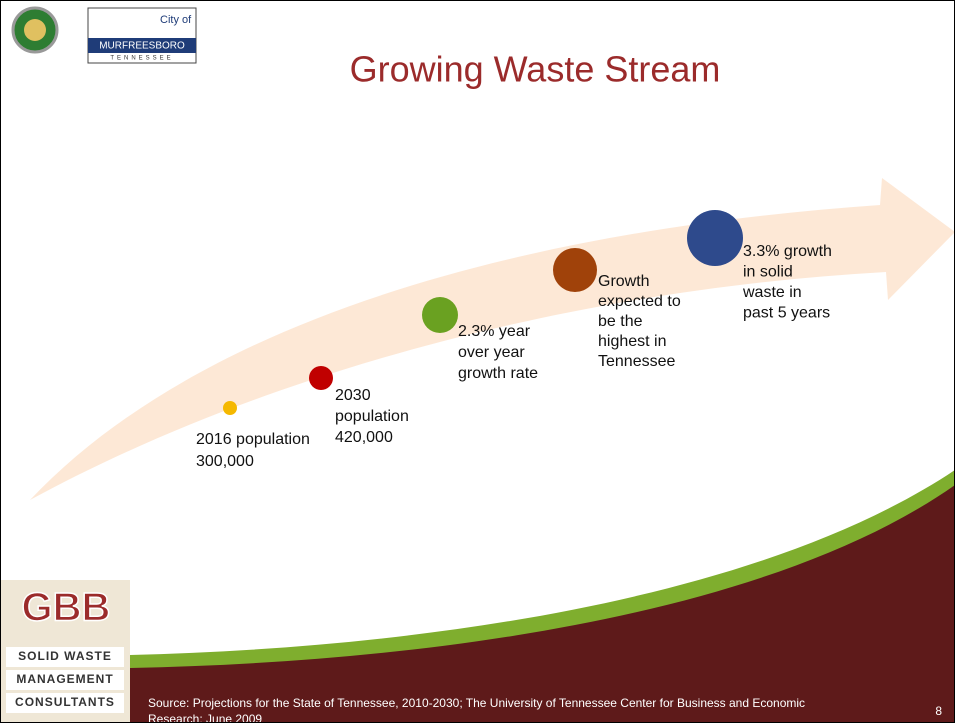  I want to click on milestone-label: in solid, so click(768, 272).